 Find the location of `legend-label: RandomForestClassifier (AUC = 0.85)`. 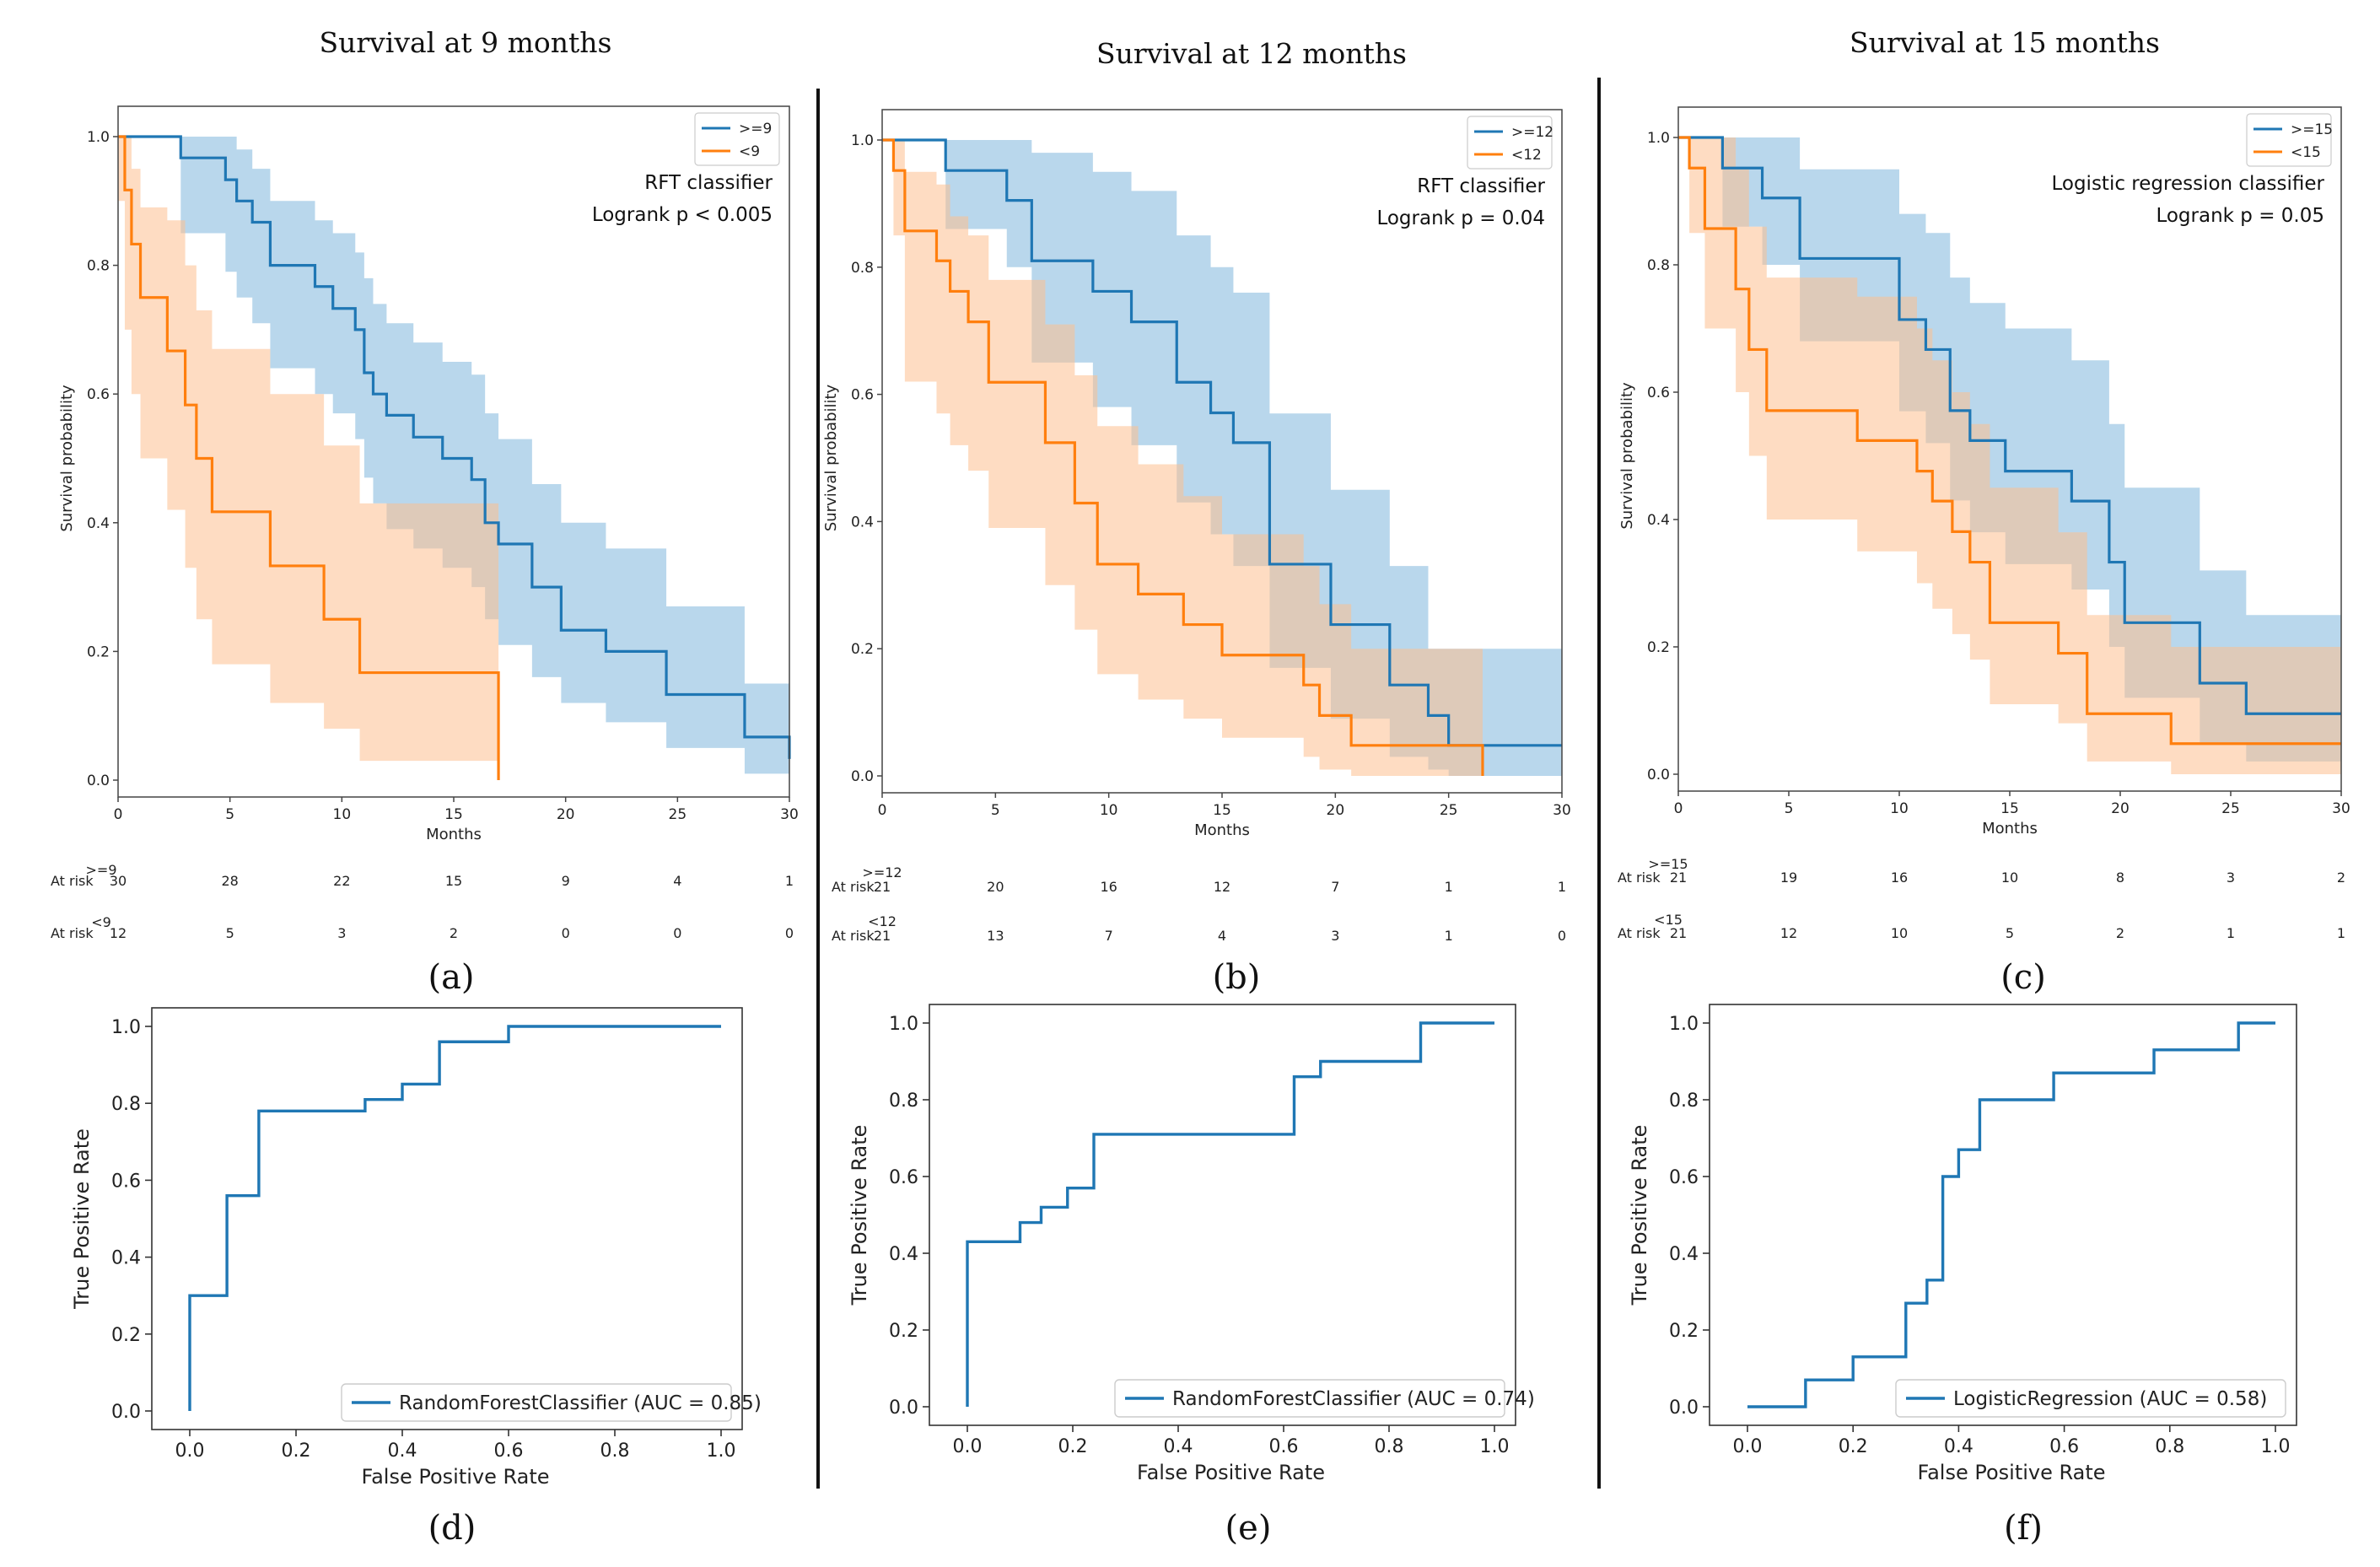

legend-label: RandomForestClassifier (AUC = 0.85) is located at coordinates (580, 1403).